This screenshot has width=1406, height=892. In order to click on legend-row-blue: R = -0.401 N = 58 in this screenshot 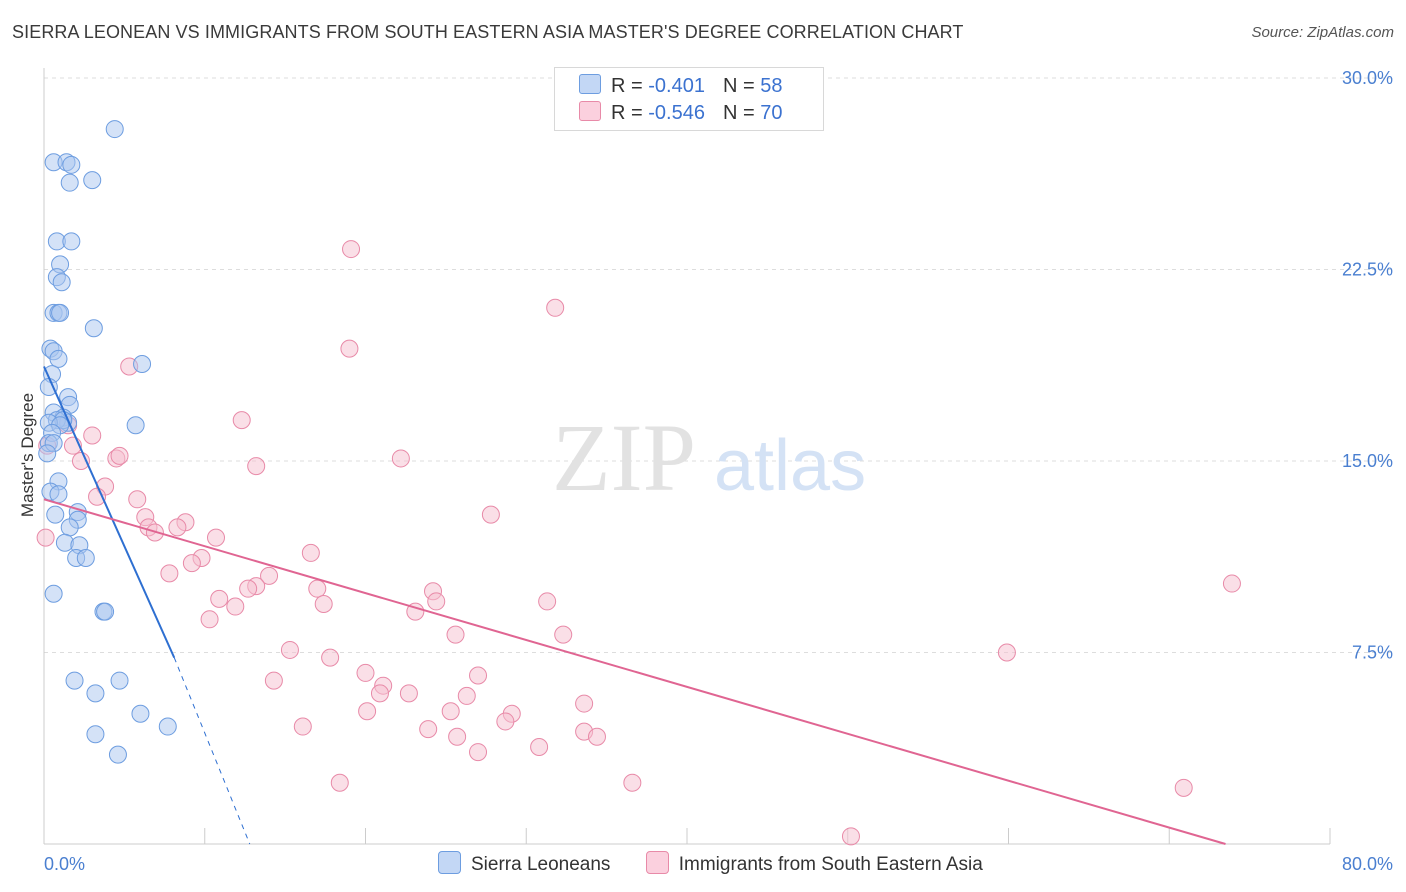, I will do `click(680, 87)`.